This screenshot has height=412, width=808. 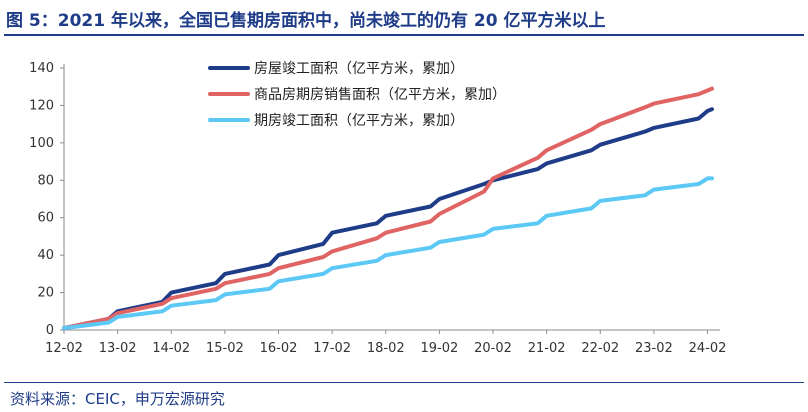 I want to click on y-tick-label: 120, so click(x=41, y=105).